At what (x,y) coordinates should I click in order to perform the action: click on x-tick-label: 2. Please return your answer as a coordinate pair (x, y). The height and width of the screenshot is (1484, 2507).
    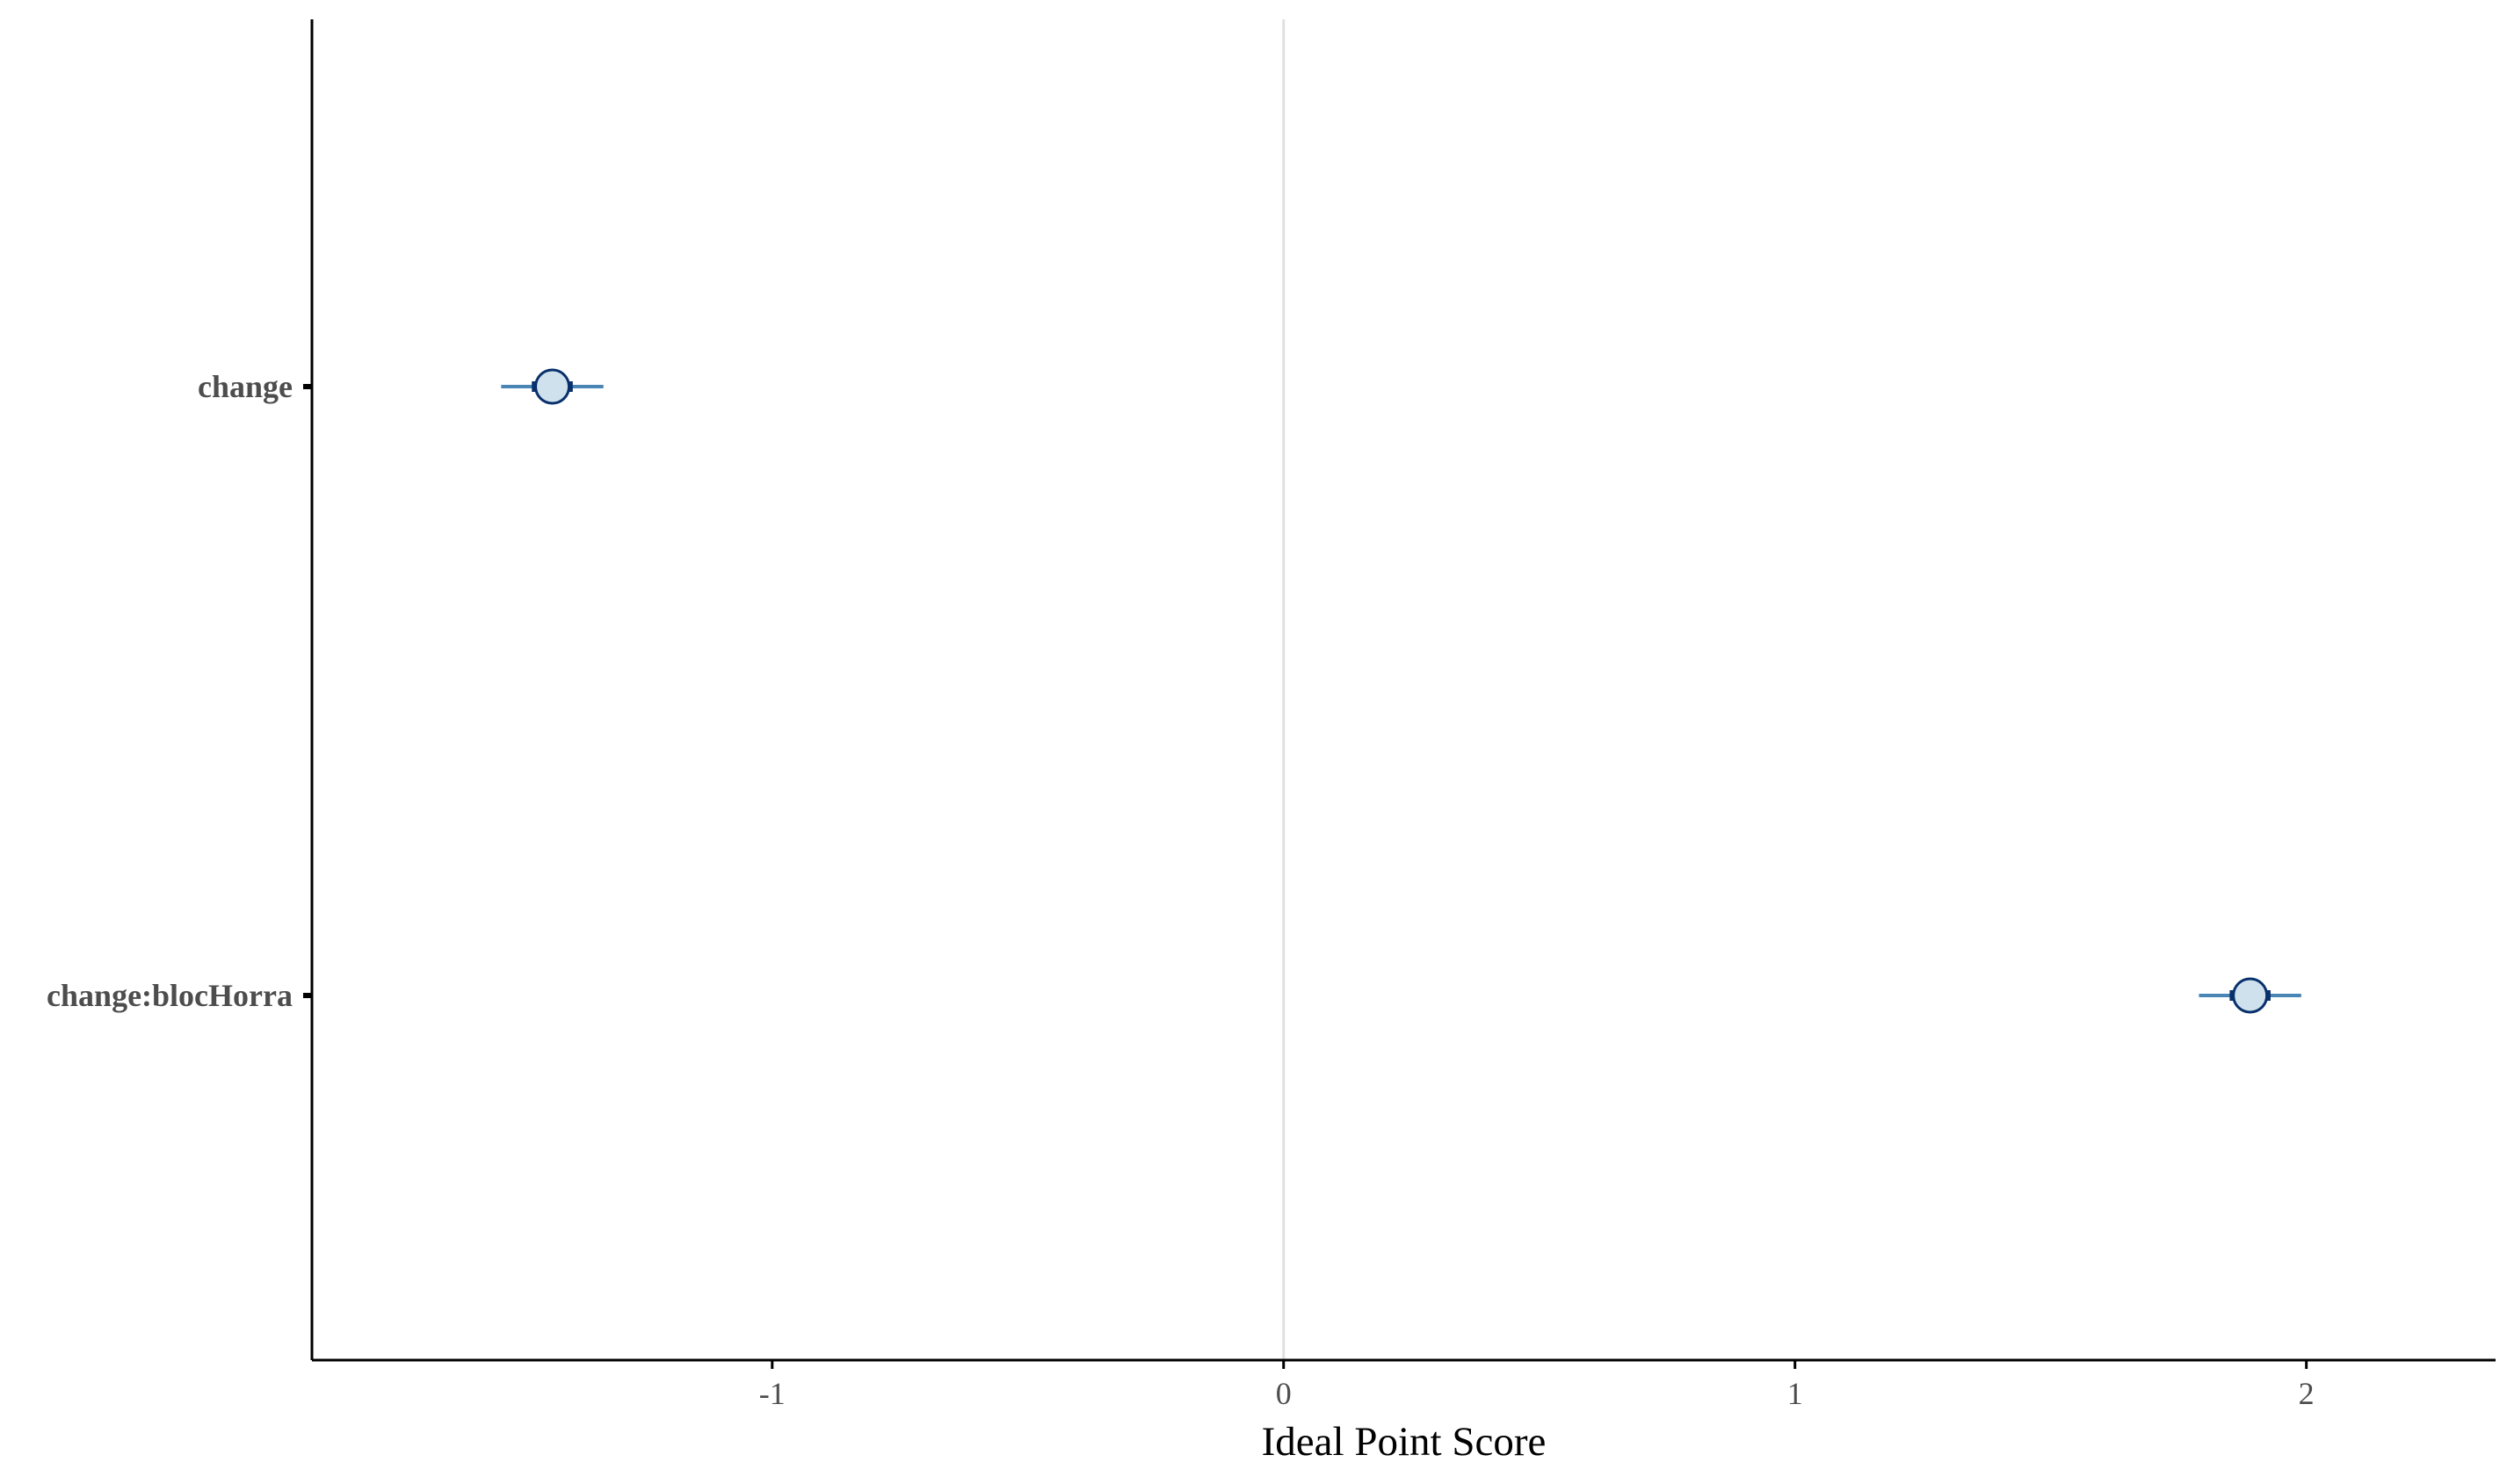
    Looking at the image, I should click on (2307, 1394).